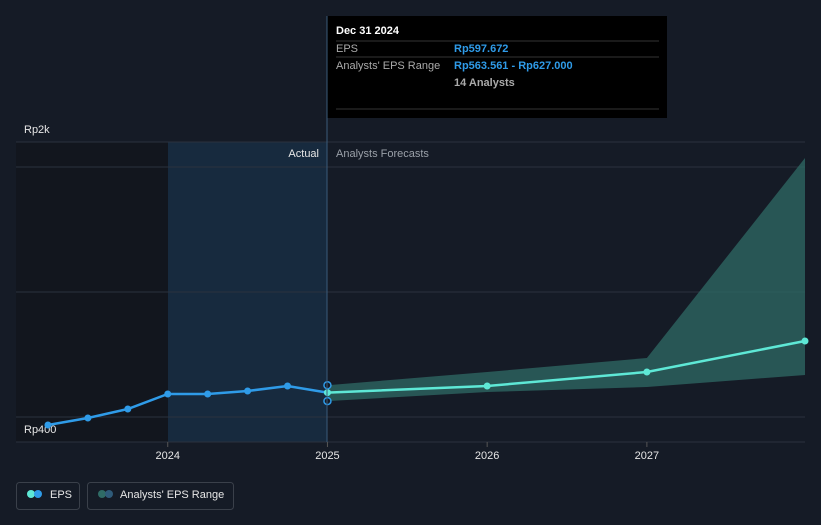 The height and width of the screenshot is (525, 821). Describe the element at coordinates (484, 83) in the screenshot. I see `tooltip-note: 14 Analysts` at that location.